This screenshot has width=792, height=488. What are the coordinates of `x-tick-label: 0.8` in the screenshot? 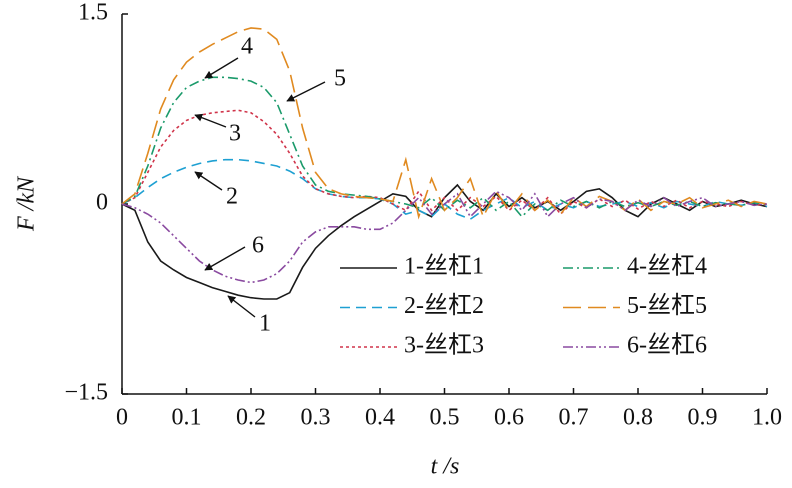 It's located at (638, 418).